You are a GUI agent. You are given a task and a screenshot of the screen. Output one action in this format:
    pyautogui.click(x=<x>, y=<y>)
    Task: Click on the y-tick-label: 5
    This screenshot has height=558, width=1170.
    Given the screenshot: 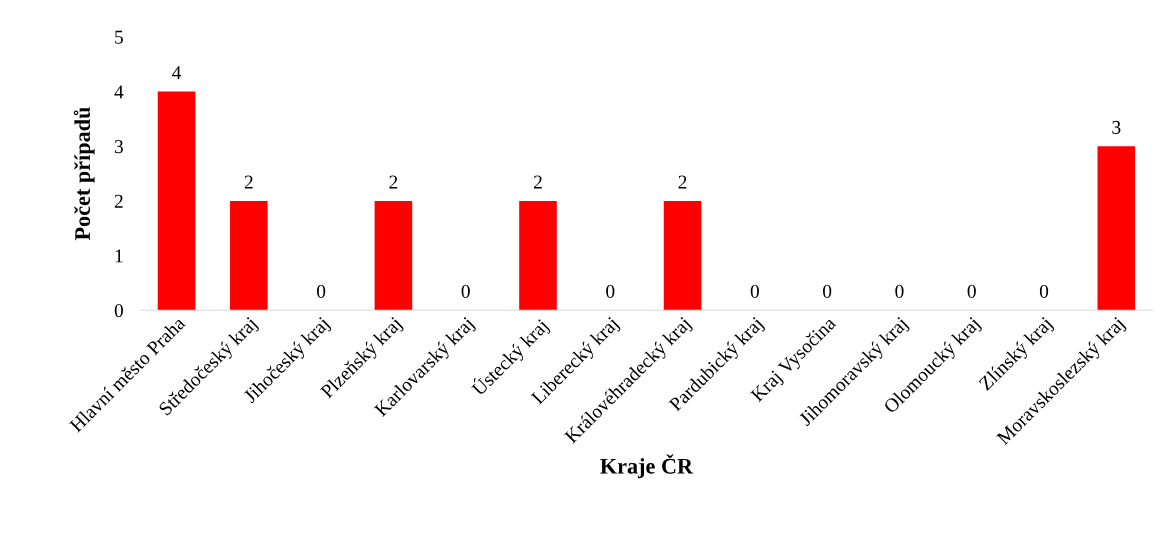 What is the action you would take?
    pyautogui.click(x=119, y=37)
    